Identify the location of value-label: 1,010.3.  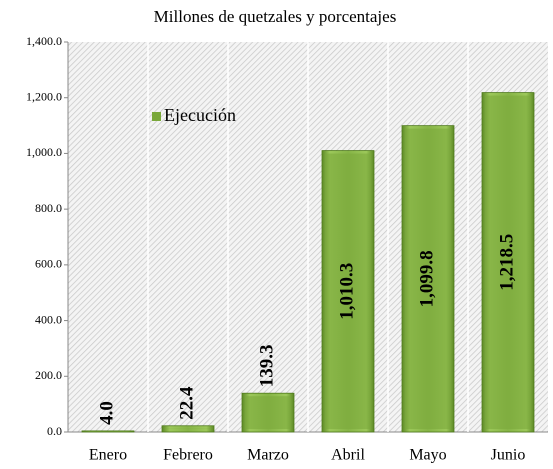
(346, 291).